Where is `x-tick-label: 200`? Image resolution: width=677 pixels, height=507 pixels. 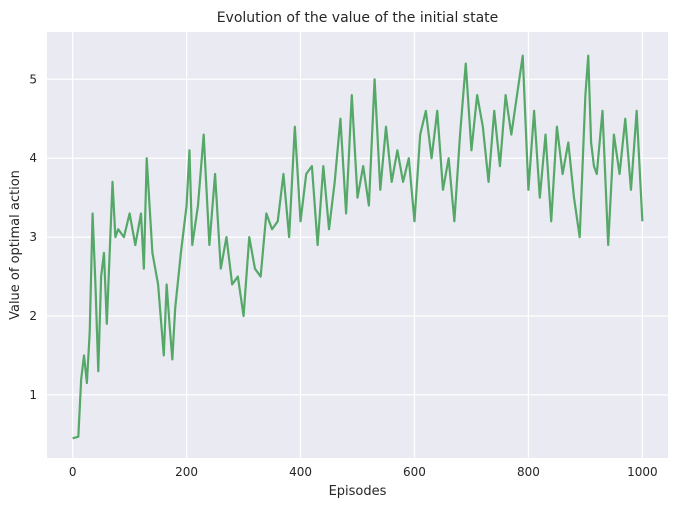
x-tick-label: 200 is located at coordinates (186, 472).